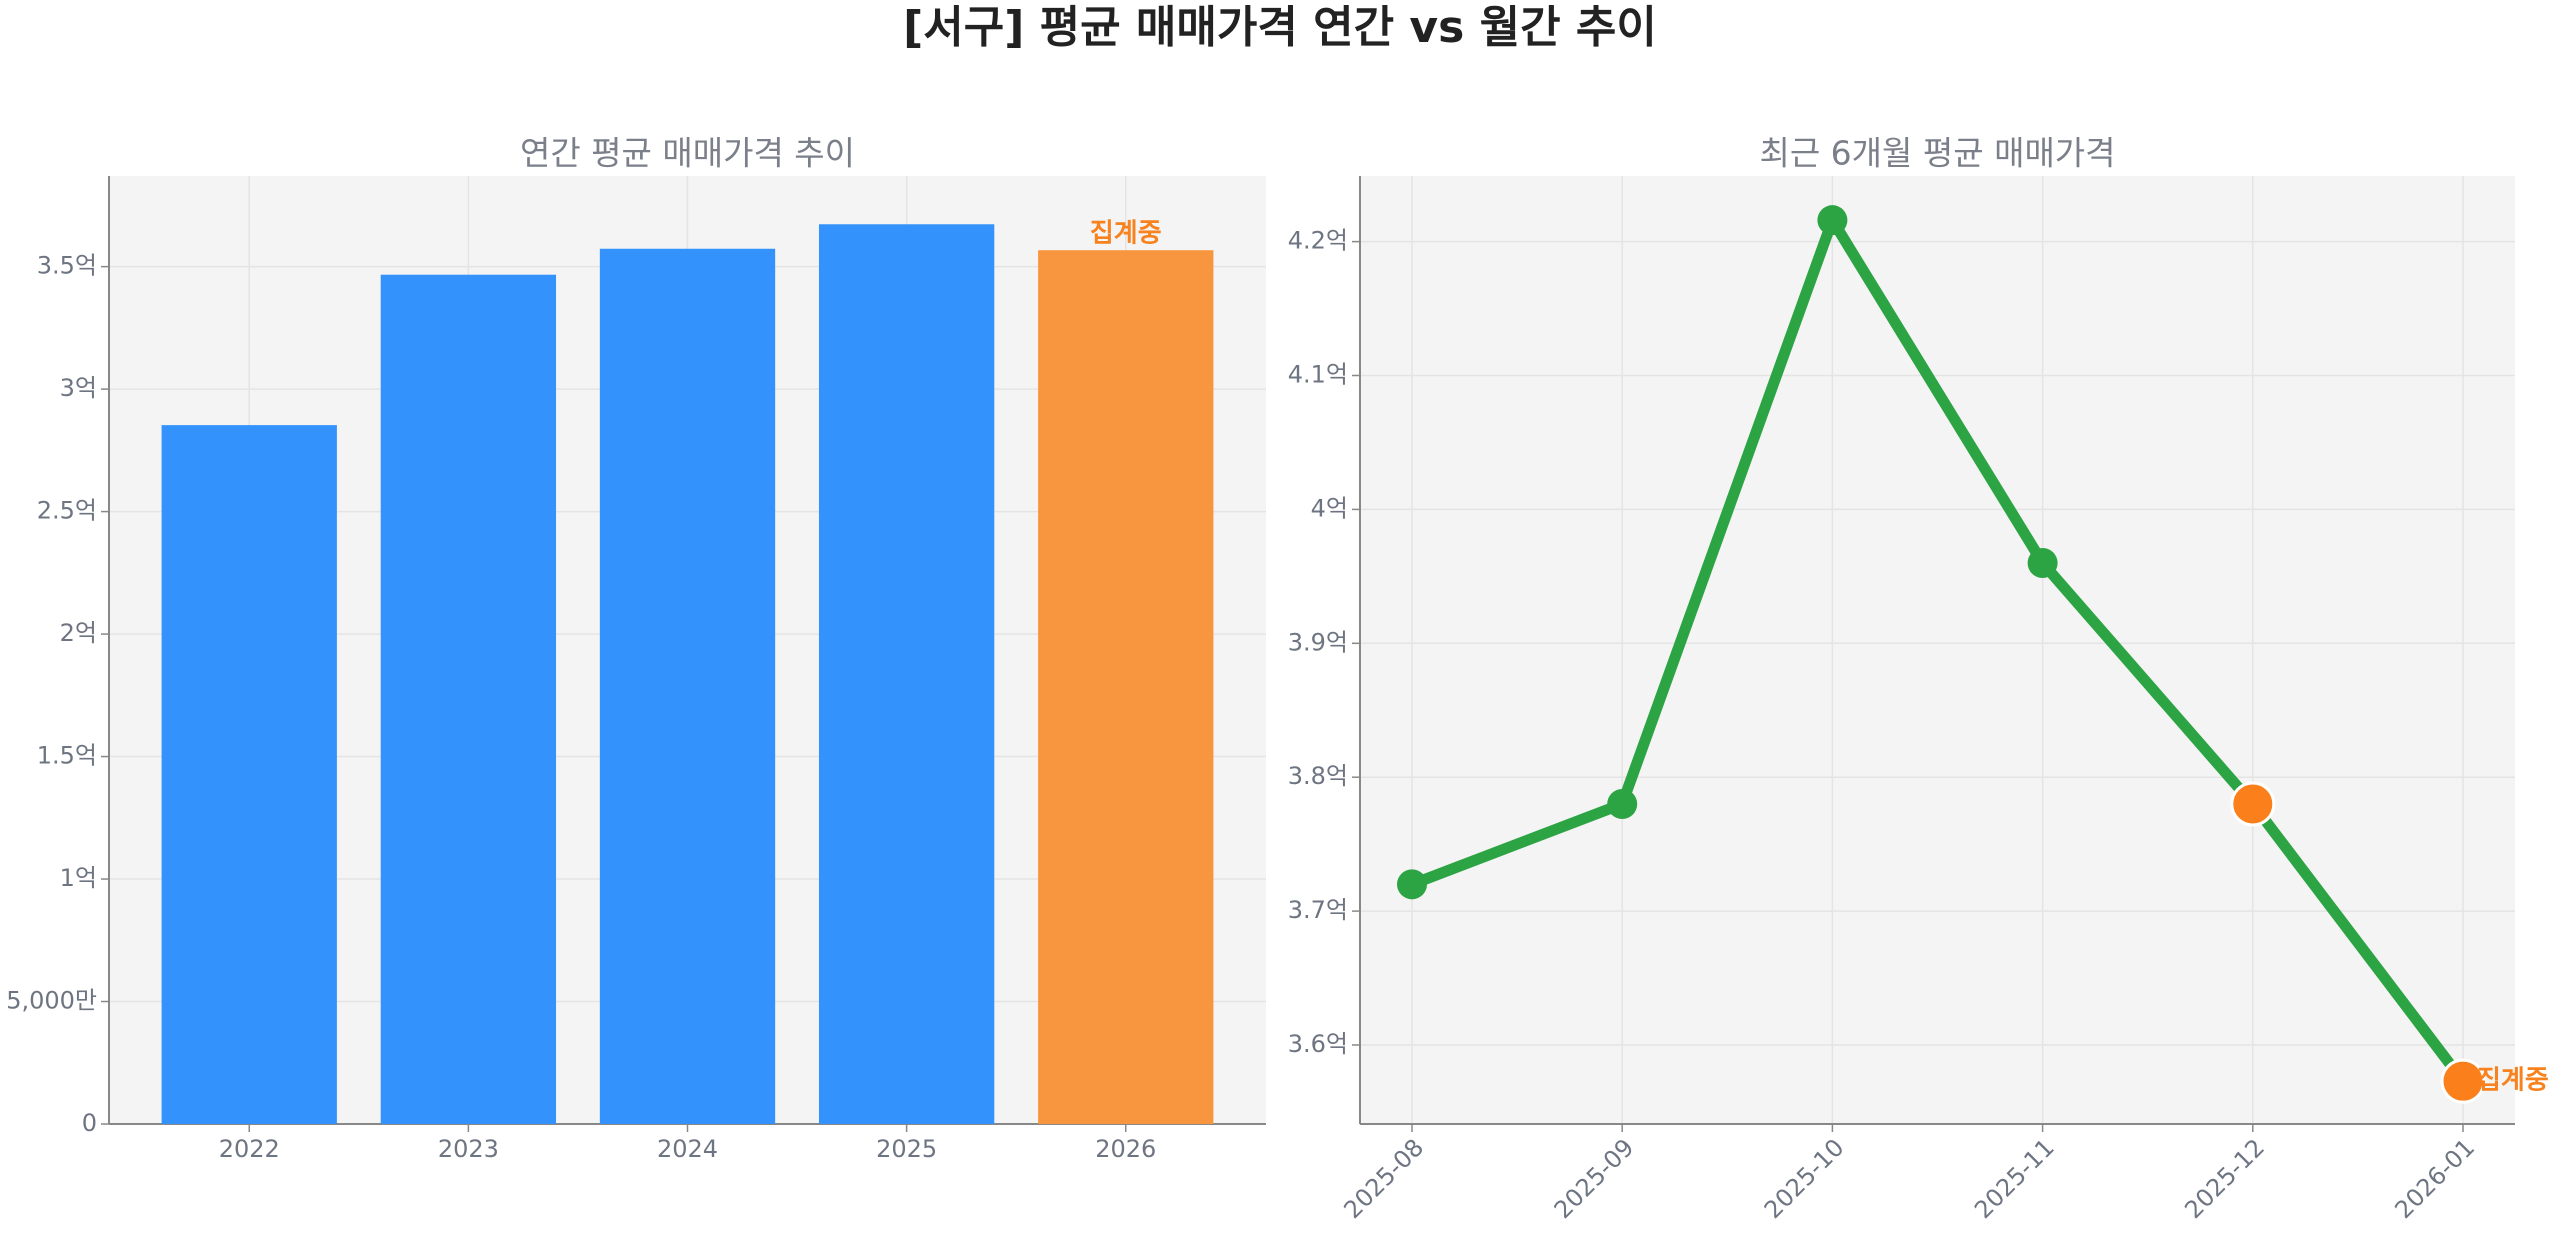 The image size is (2560, 1234). I want to click on x-tick-label: 2025-08, so click(1383, 1178).